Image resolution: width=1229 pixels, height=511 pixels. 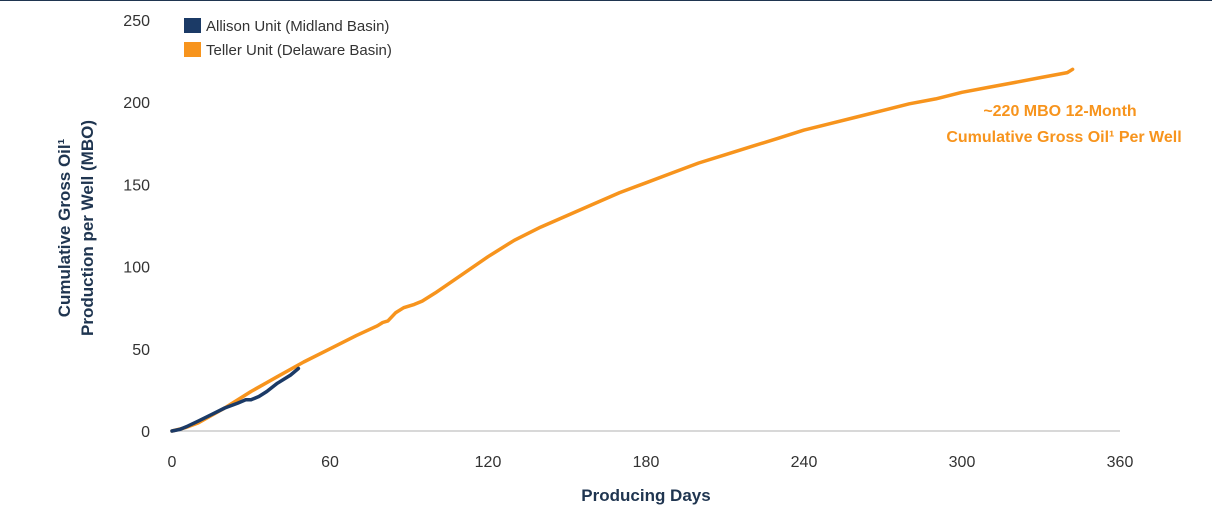 What do you see at coordinates (136, 227) in the screenshot?
I see `y-tick-labels: 0 50 100 150 200 250` at bounding box center [136, 227].